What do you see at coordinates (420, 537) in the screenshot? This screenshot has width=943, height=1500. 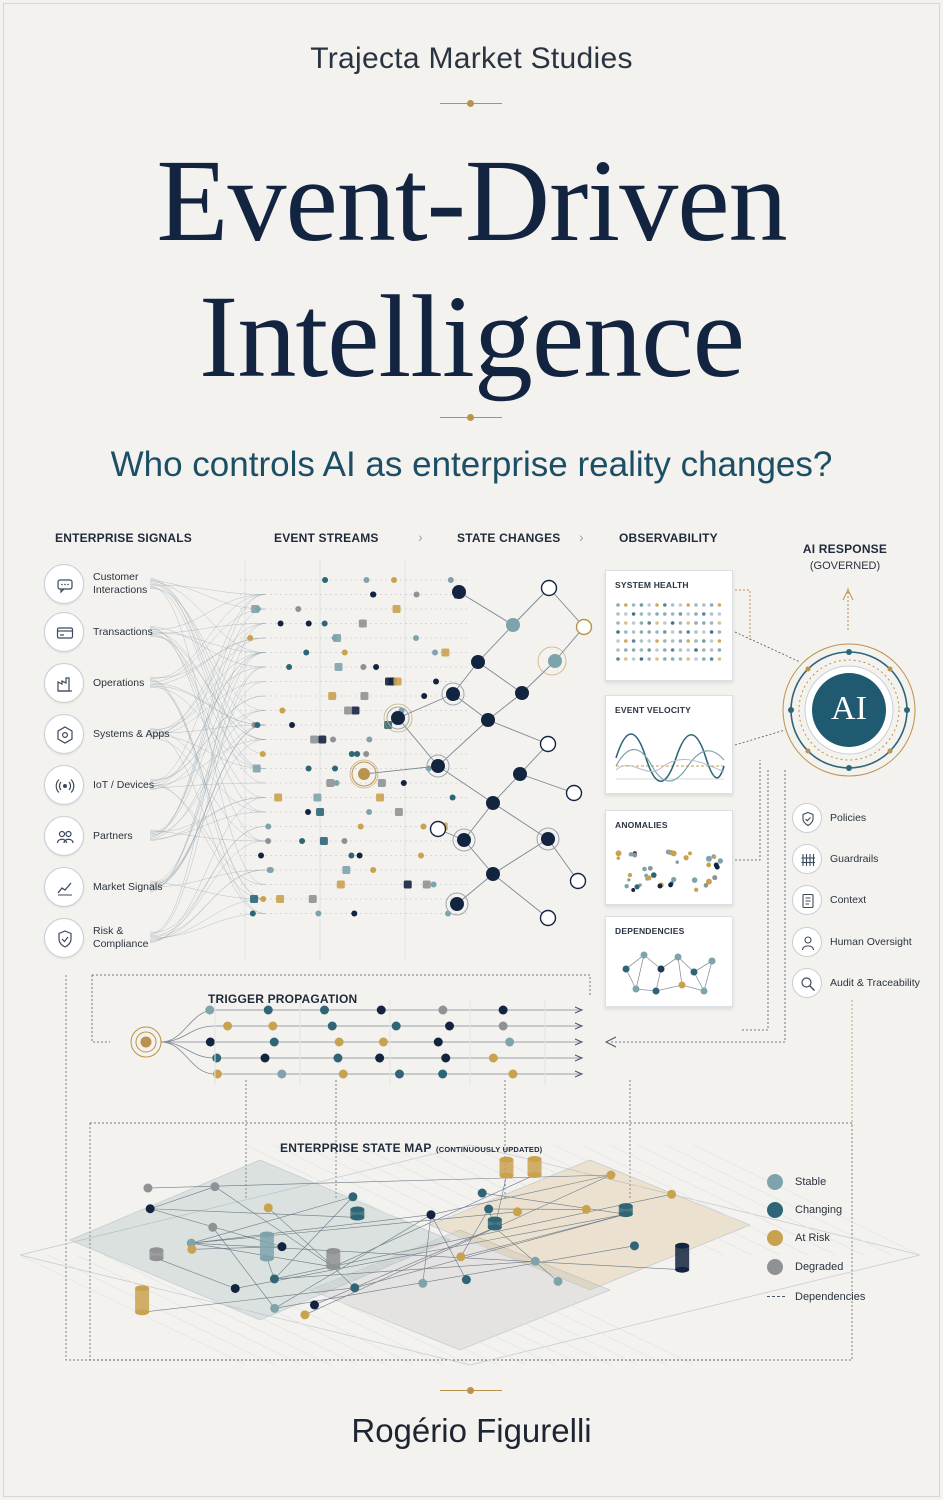 I see `chevron-right-icon: ›` at bounding box center [420, 537].